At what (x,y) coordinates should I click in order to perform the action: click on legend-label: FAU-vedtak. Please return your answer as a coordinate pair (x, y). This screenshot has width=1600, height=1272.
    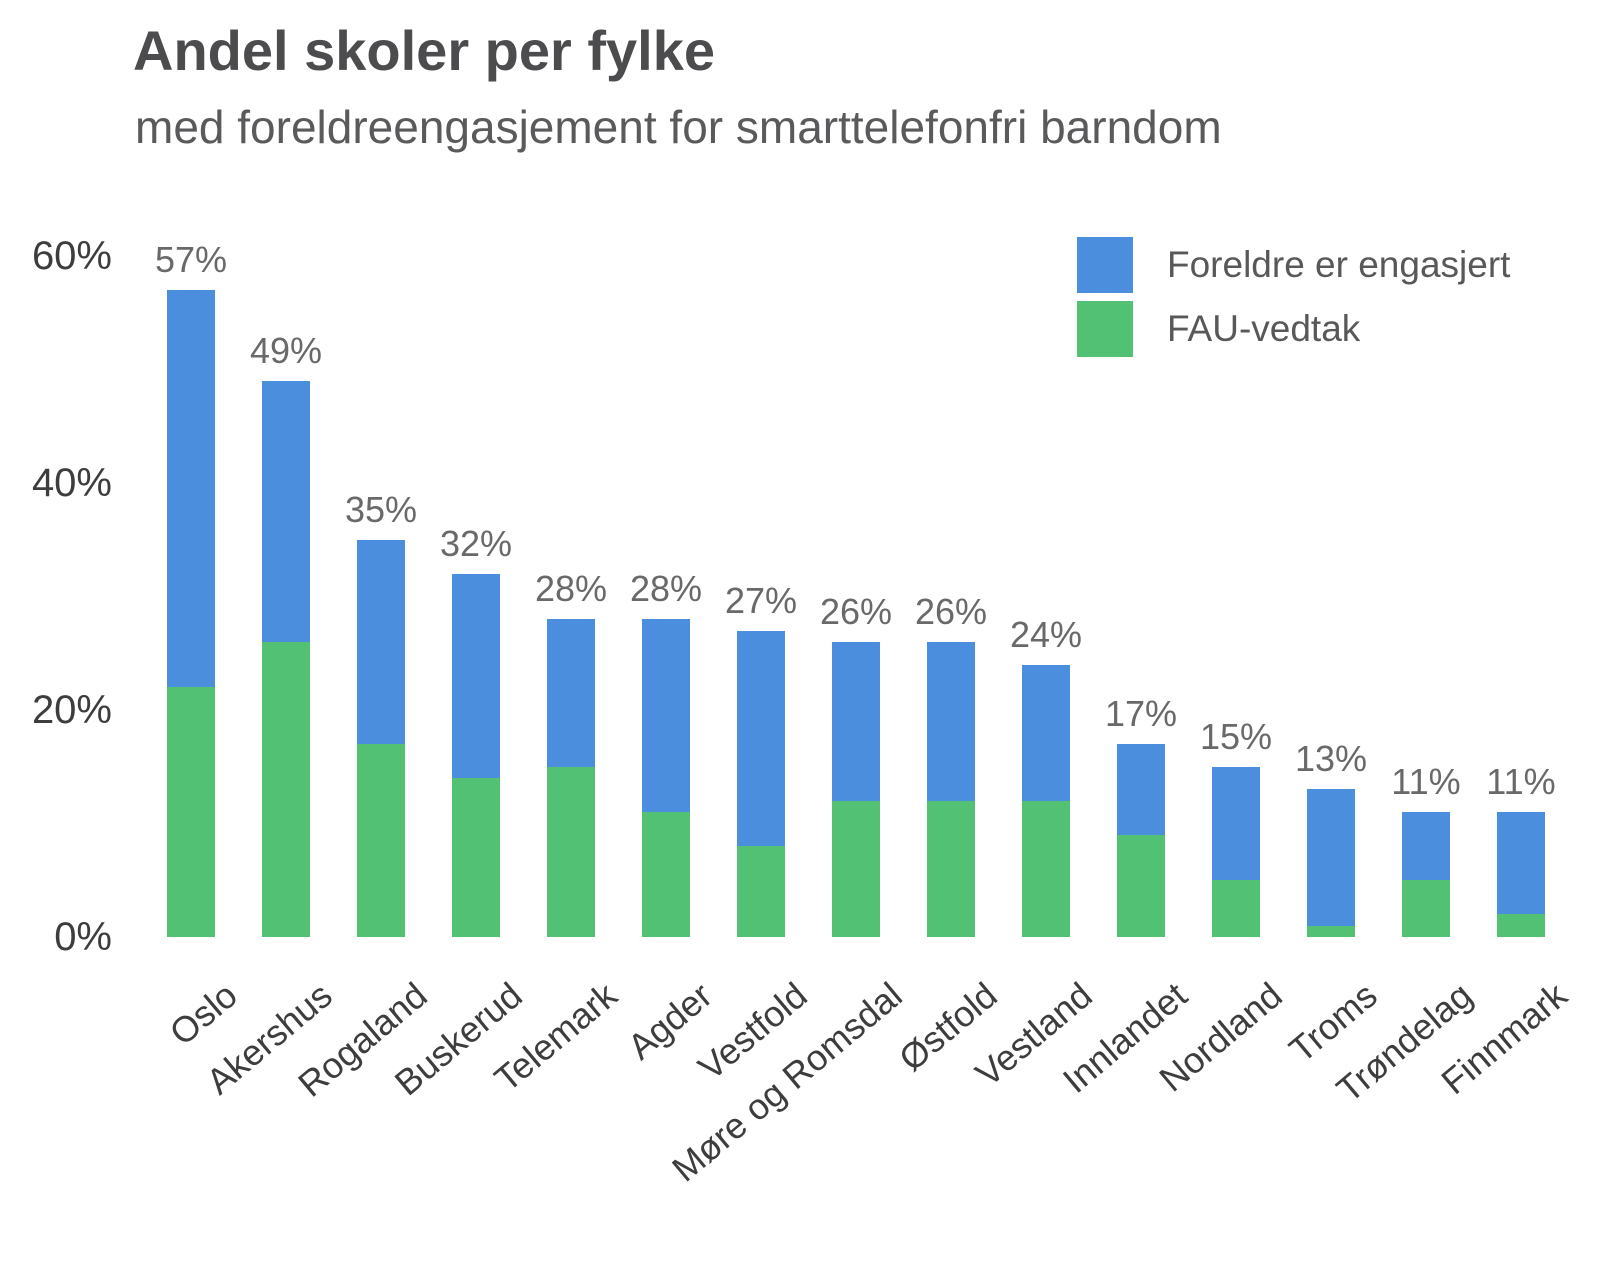
    Looking at the image, I should click on (1264, 328).